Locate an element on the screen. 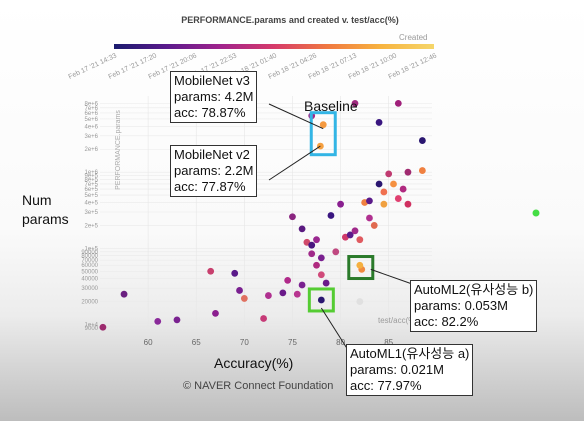  annotation-line: acc: 77.87% is located at coordinates (210, 186).